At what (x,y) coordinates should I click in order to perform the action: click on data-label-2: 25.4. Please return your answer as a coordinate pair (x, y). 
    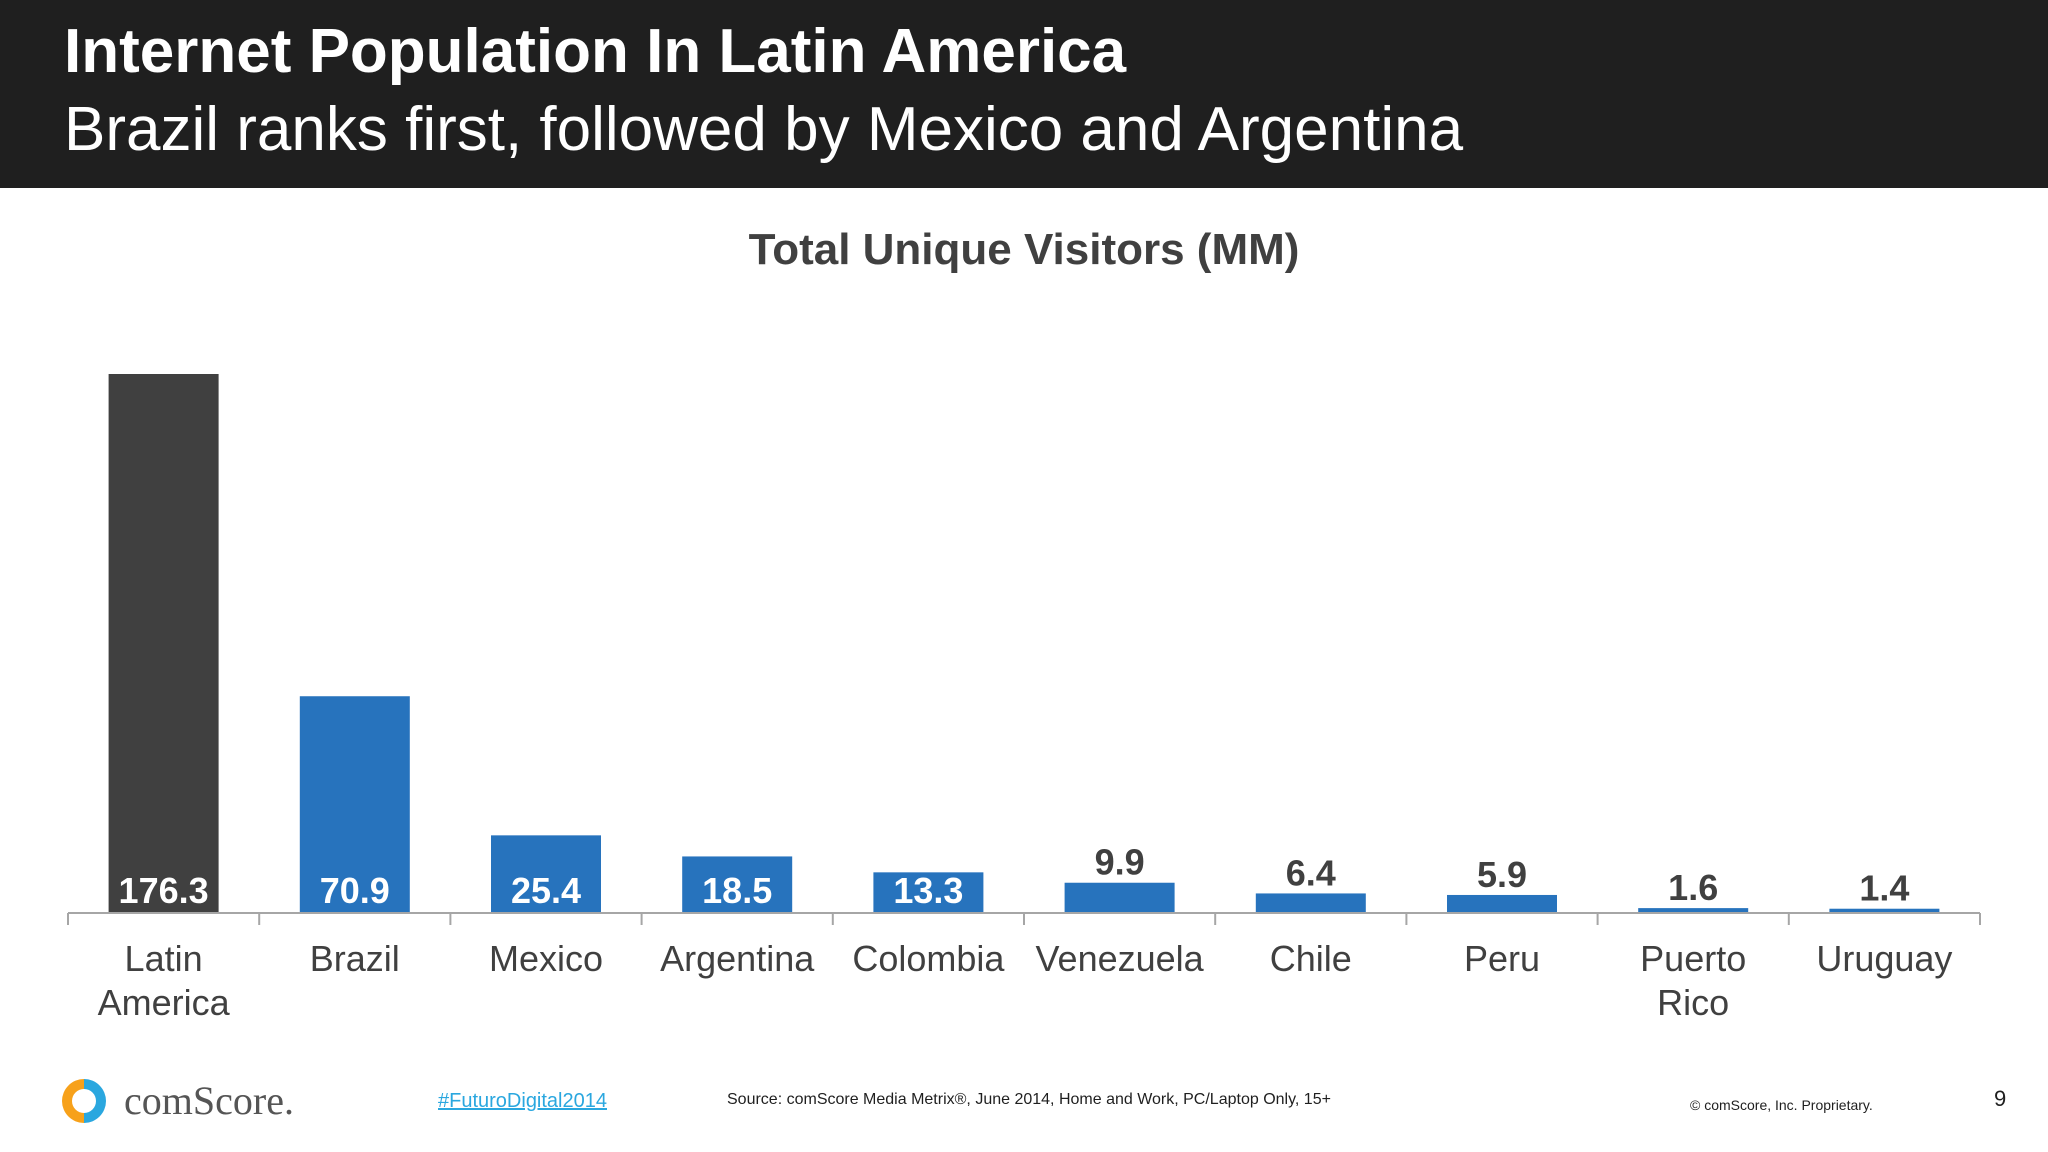
    Looking at the image, I should click on (546, 890).